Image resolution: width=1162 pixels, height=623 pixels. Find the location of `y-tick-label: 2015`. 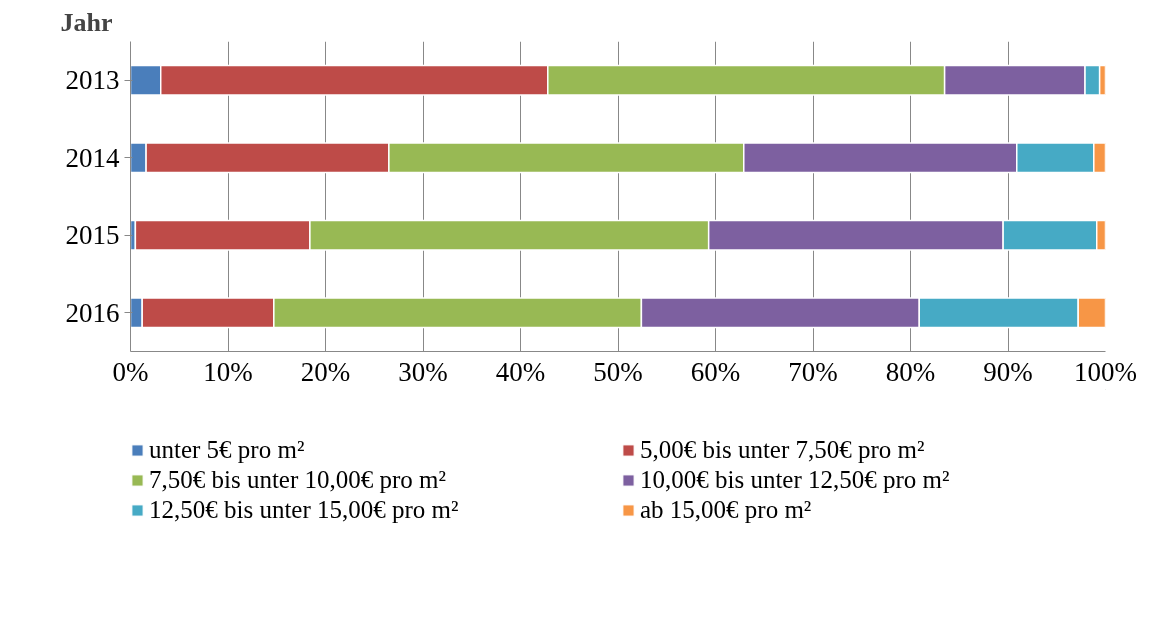

y-tick-label: 2015 is located at coordinates (92, 235).